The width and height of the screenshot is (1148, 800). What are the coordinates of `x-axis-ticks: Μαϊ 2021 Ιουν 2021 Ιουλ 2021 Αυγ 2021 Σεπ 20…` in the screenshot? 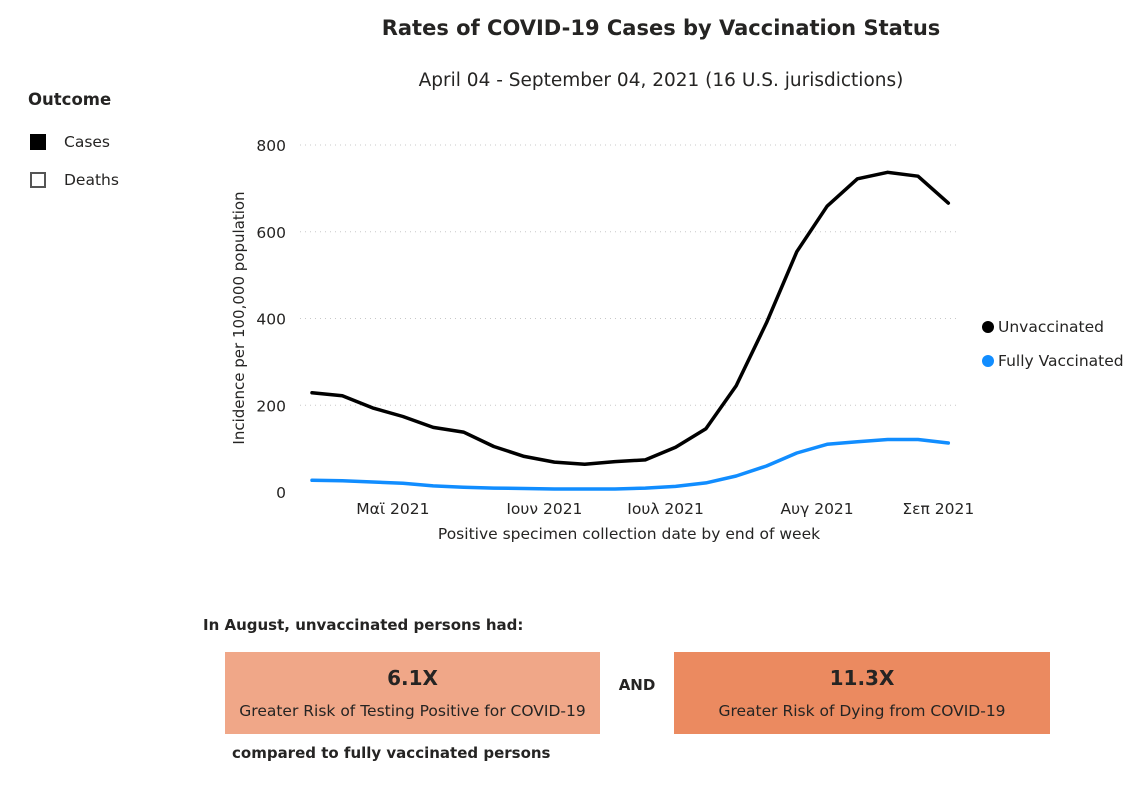 It's located at (665, 509).